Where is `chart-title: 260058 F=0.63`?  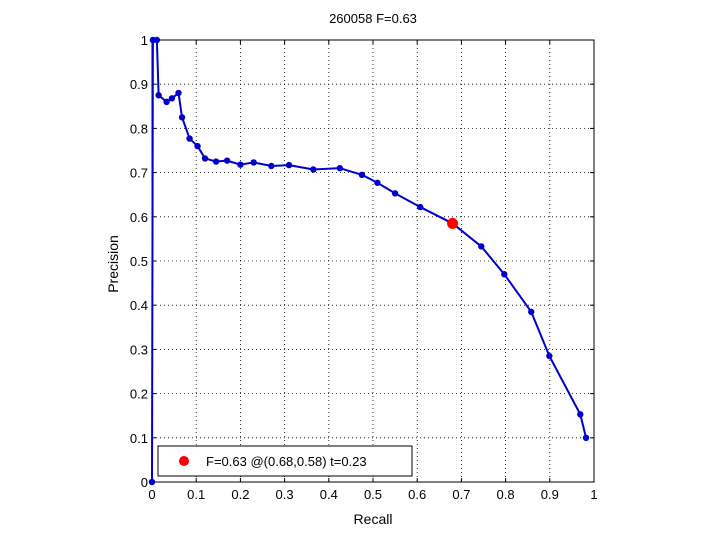 chart-title: 260058 F=0.63 is located at coordinates (373, 18).